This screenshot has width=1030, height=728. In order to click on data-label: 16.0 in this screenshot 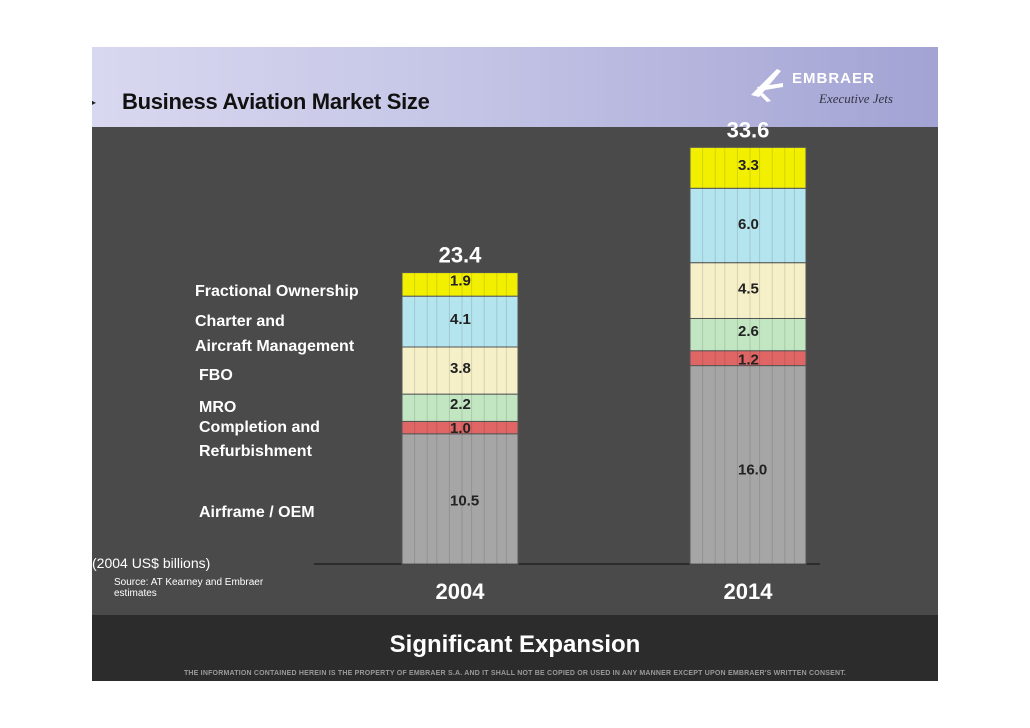, I will do `click(752, 470)`.